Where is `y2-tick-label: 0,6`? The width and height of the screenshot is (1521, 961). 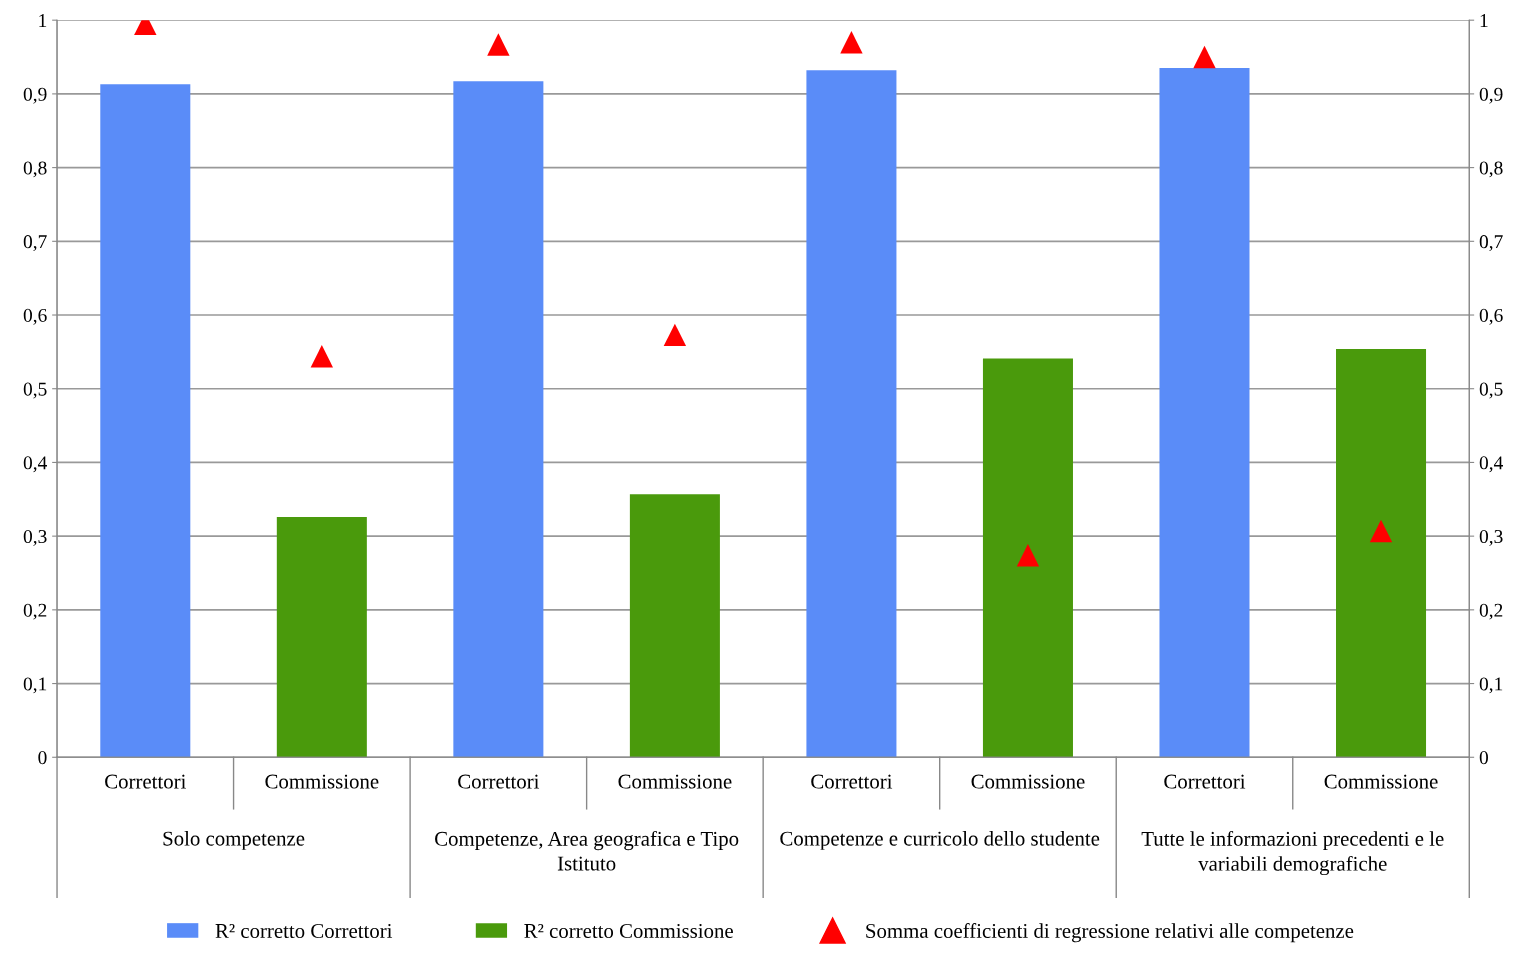
y2-tick-label: 0,6 is located at coordinates (1491, 316).